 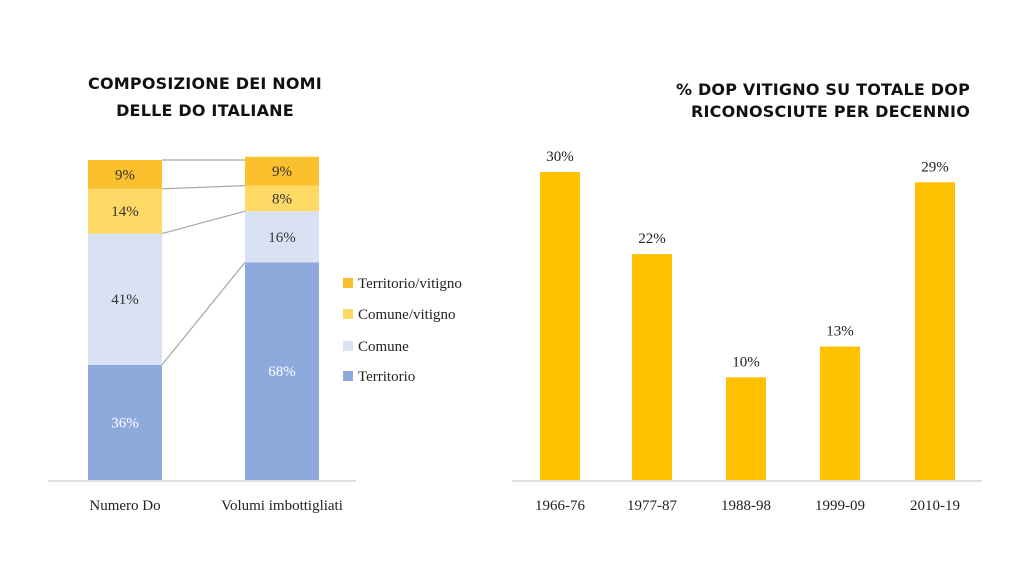 I want to click on legend-label-territorio: Territorio, so click(x=386, y=377).